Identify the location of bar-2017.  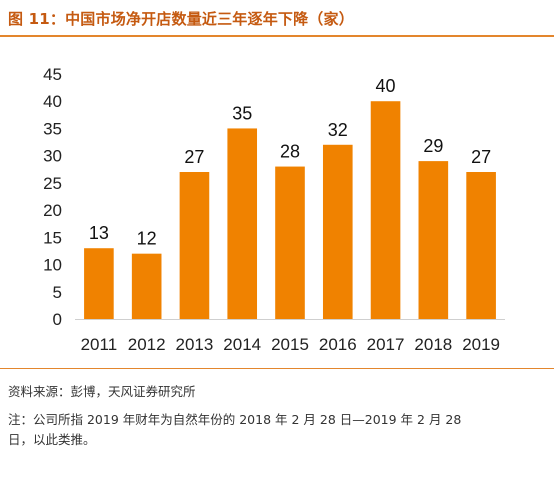
(385, 210).